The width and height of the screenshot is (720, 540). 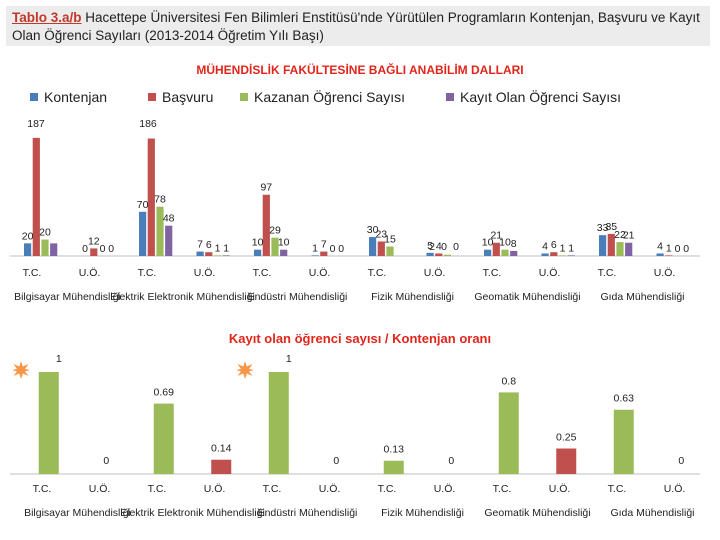 What do you see at coordinates (373, 230) in the screenshot?
I see `chart1-value-label: 30` at bounding box center [373, 230].